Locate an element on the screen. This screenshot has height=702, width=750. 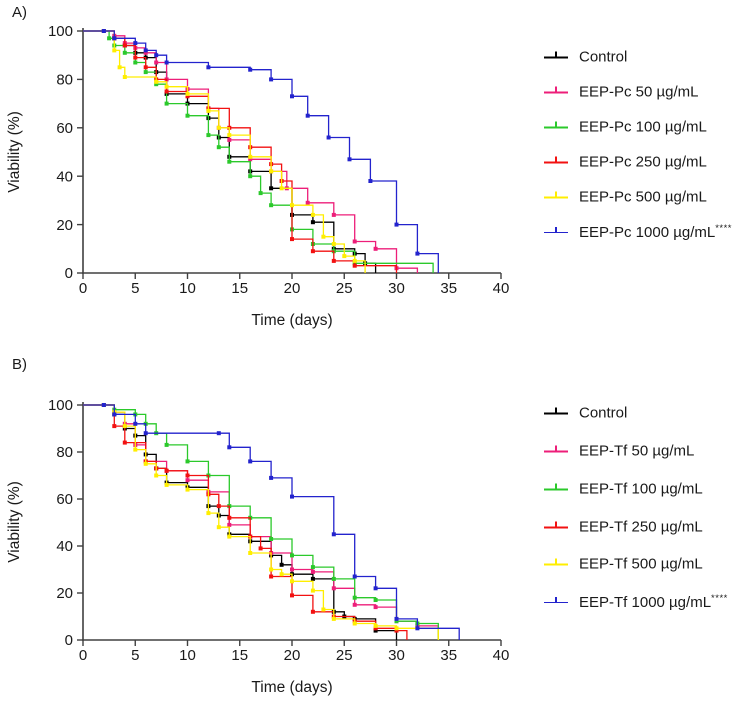
legend-label: Control is located at coordinates (603, 57).